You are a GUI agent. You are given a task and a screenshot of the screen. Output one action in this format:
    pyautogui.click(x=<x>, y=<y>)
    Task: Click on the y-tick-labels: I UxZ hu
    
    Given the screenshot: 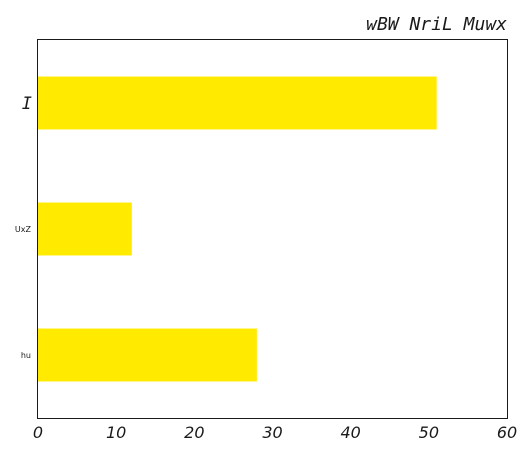 What is the action you would take?
    pyautogui.click(x=23, y=227)
    